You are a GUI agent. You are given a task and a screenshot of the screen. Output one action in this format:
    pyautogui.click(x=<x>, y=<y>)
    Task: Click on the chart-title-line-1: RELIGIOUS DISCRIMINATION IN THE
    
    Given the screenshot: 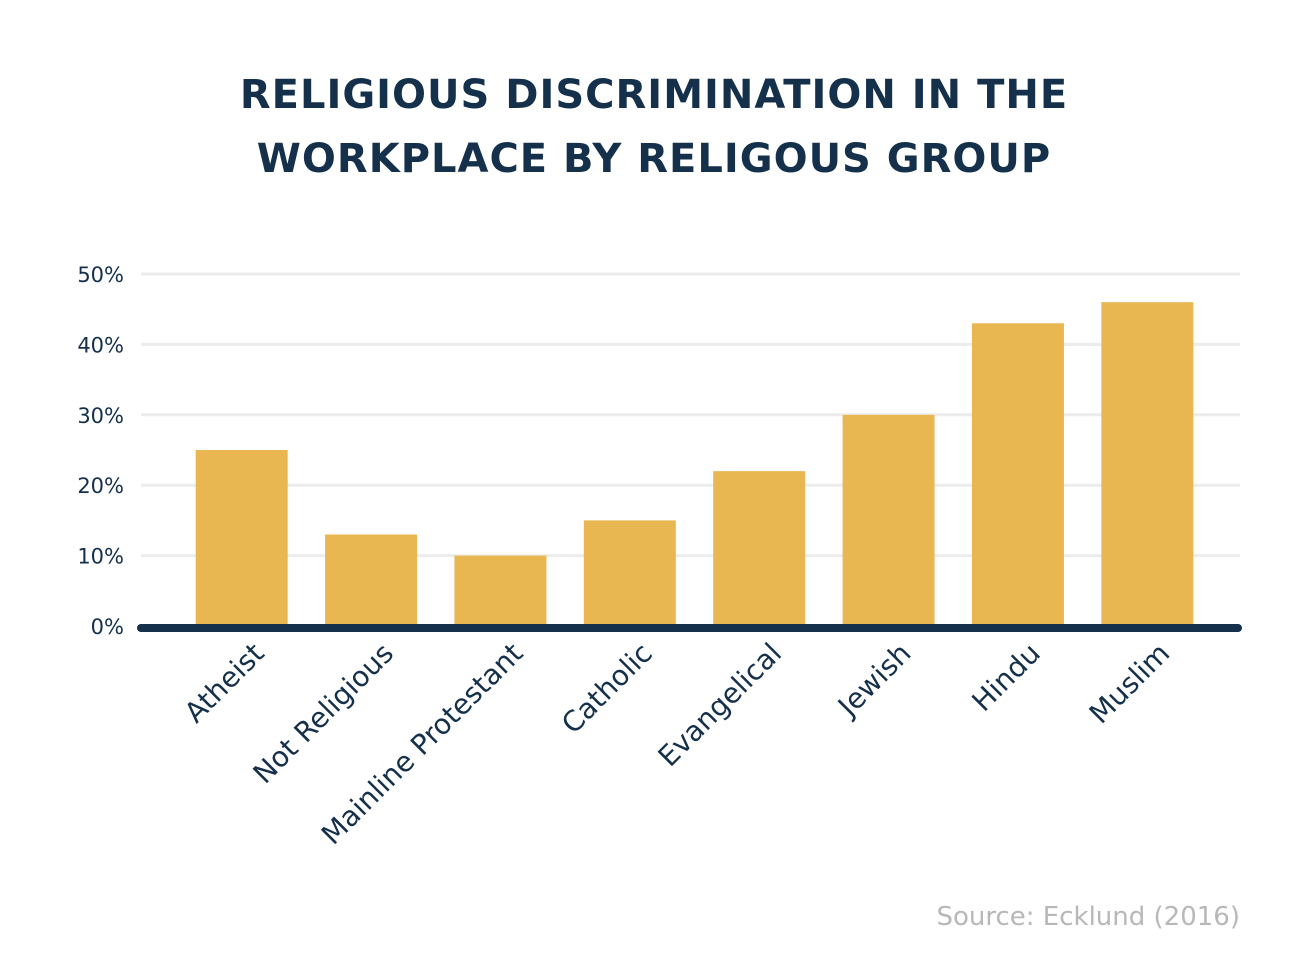 What is the action you would take?
    pyautogui.click(x=654, y=95)
    